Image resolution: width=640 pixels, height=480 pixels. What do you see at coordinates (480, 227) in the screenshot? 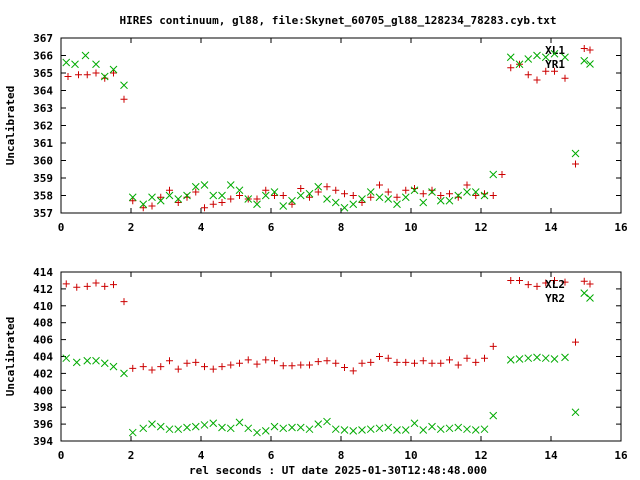
I see `x-tick-label: 12` at bounding box center [480, 227].